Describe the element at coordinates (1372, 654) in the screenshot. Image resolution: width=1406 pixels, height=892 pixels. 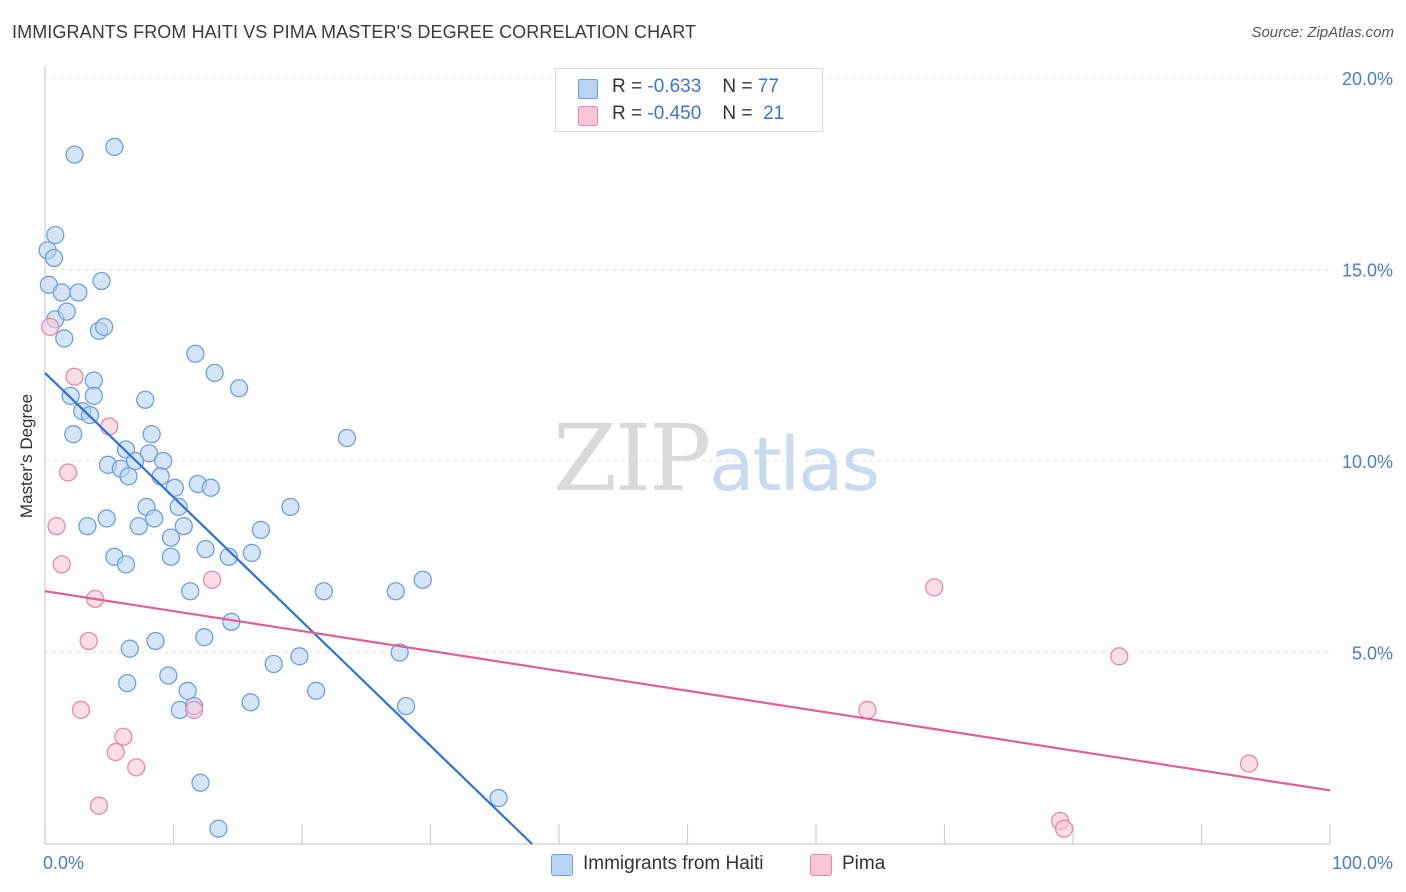
I see `y-tick-label: 5.0%` at that location.